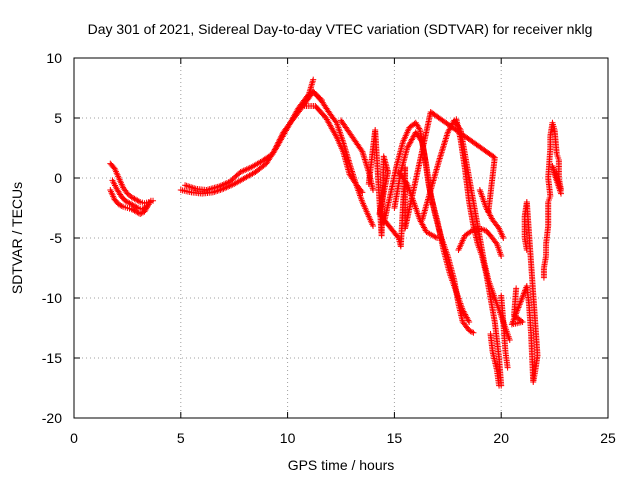  I want to click on series-early-arc-upper, so click(132, 183).